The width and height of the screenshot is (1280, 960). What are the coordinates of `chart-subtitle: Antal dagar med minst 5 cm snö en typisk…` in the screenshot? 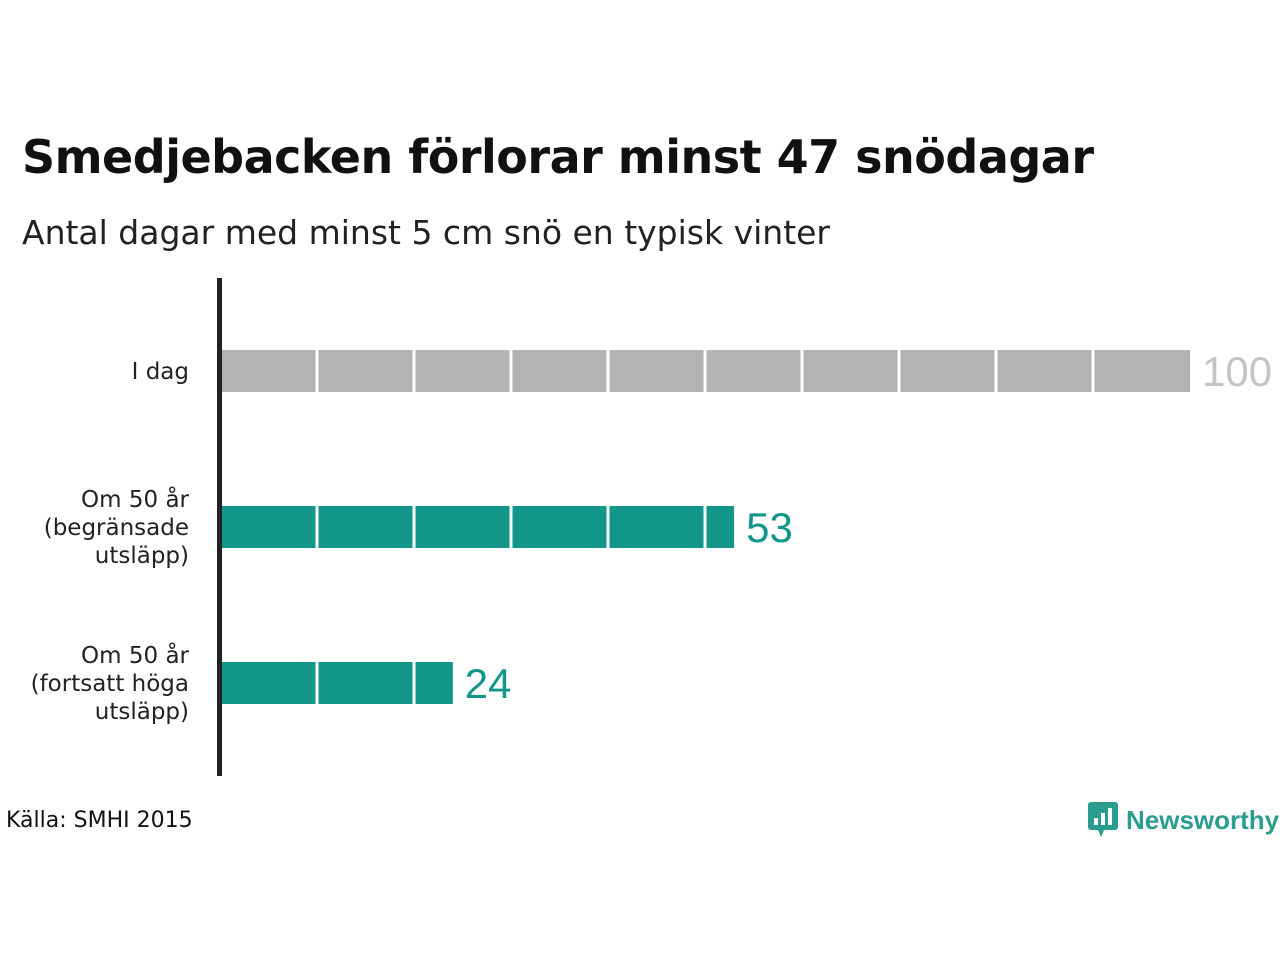 It's located at (426, 232).